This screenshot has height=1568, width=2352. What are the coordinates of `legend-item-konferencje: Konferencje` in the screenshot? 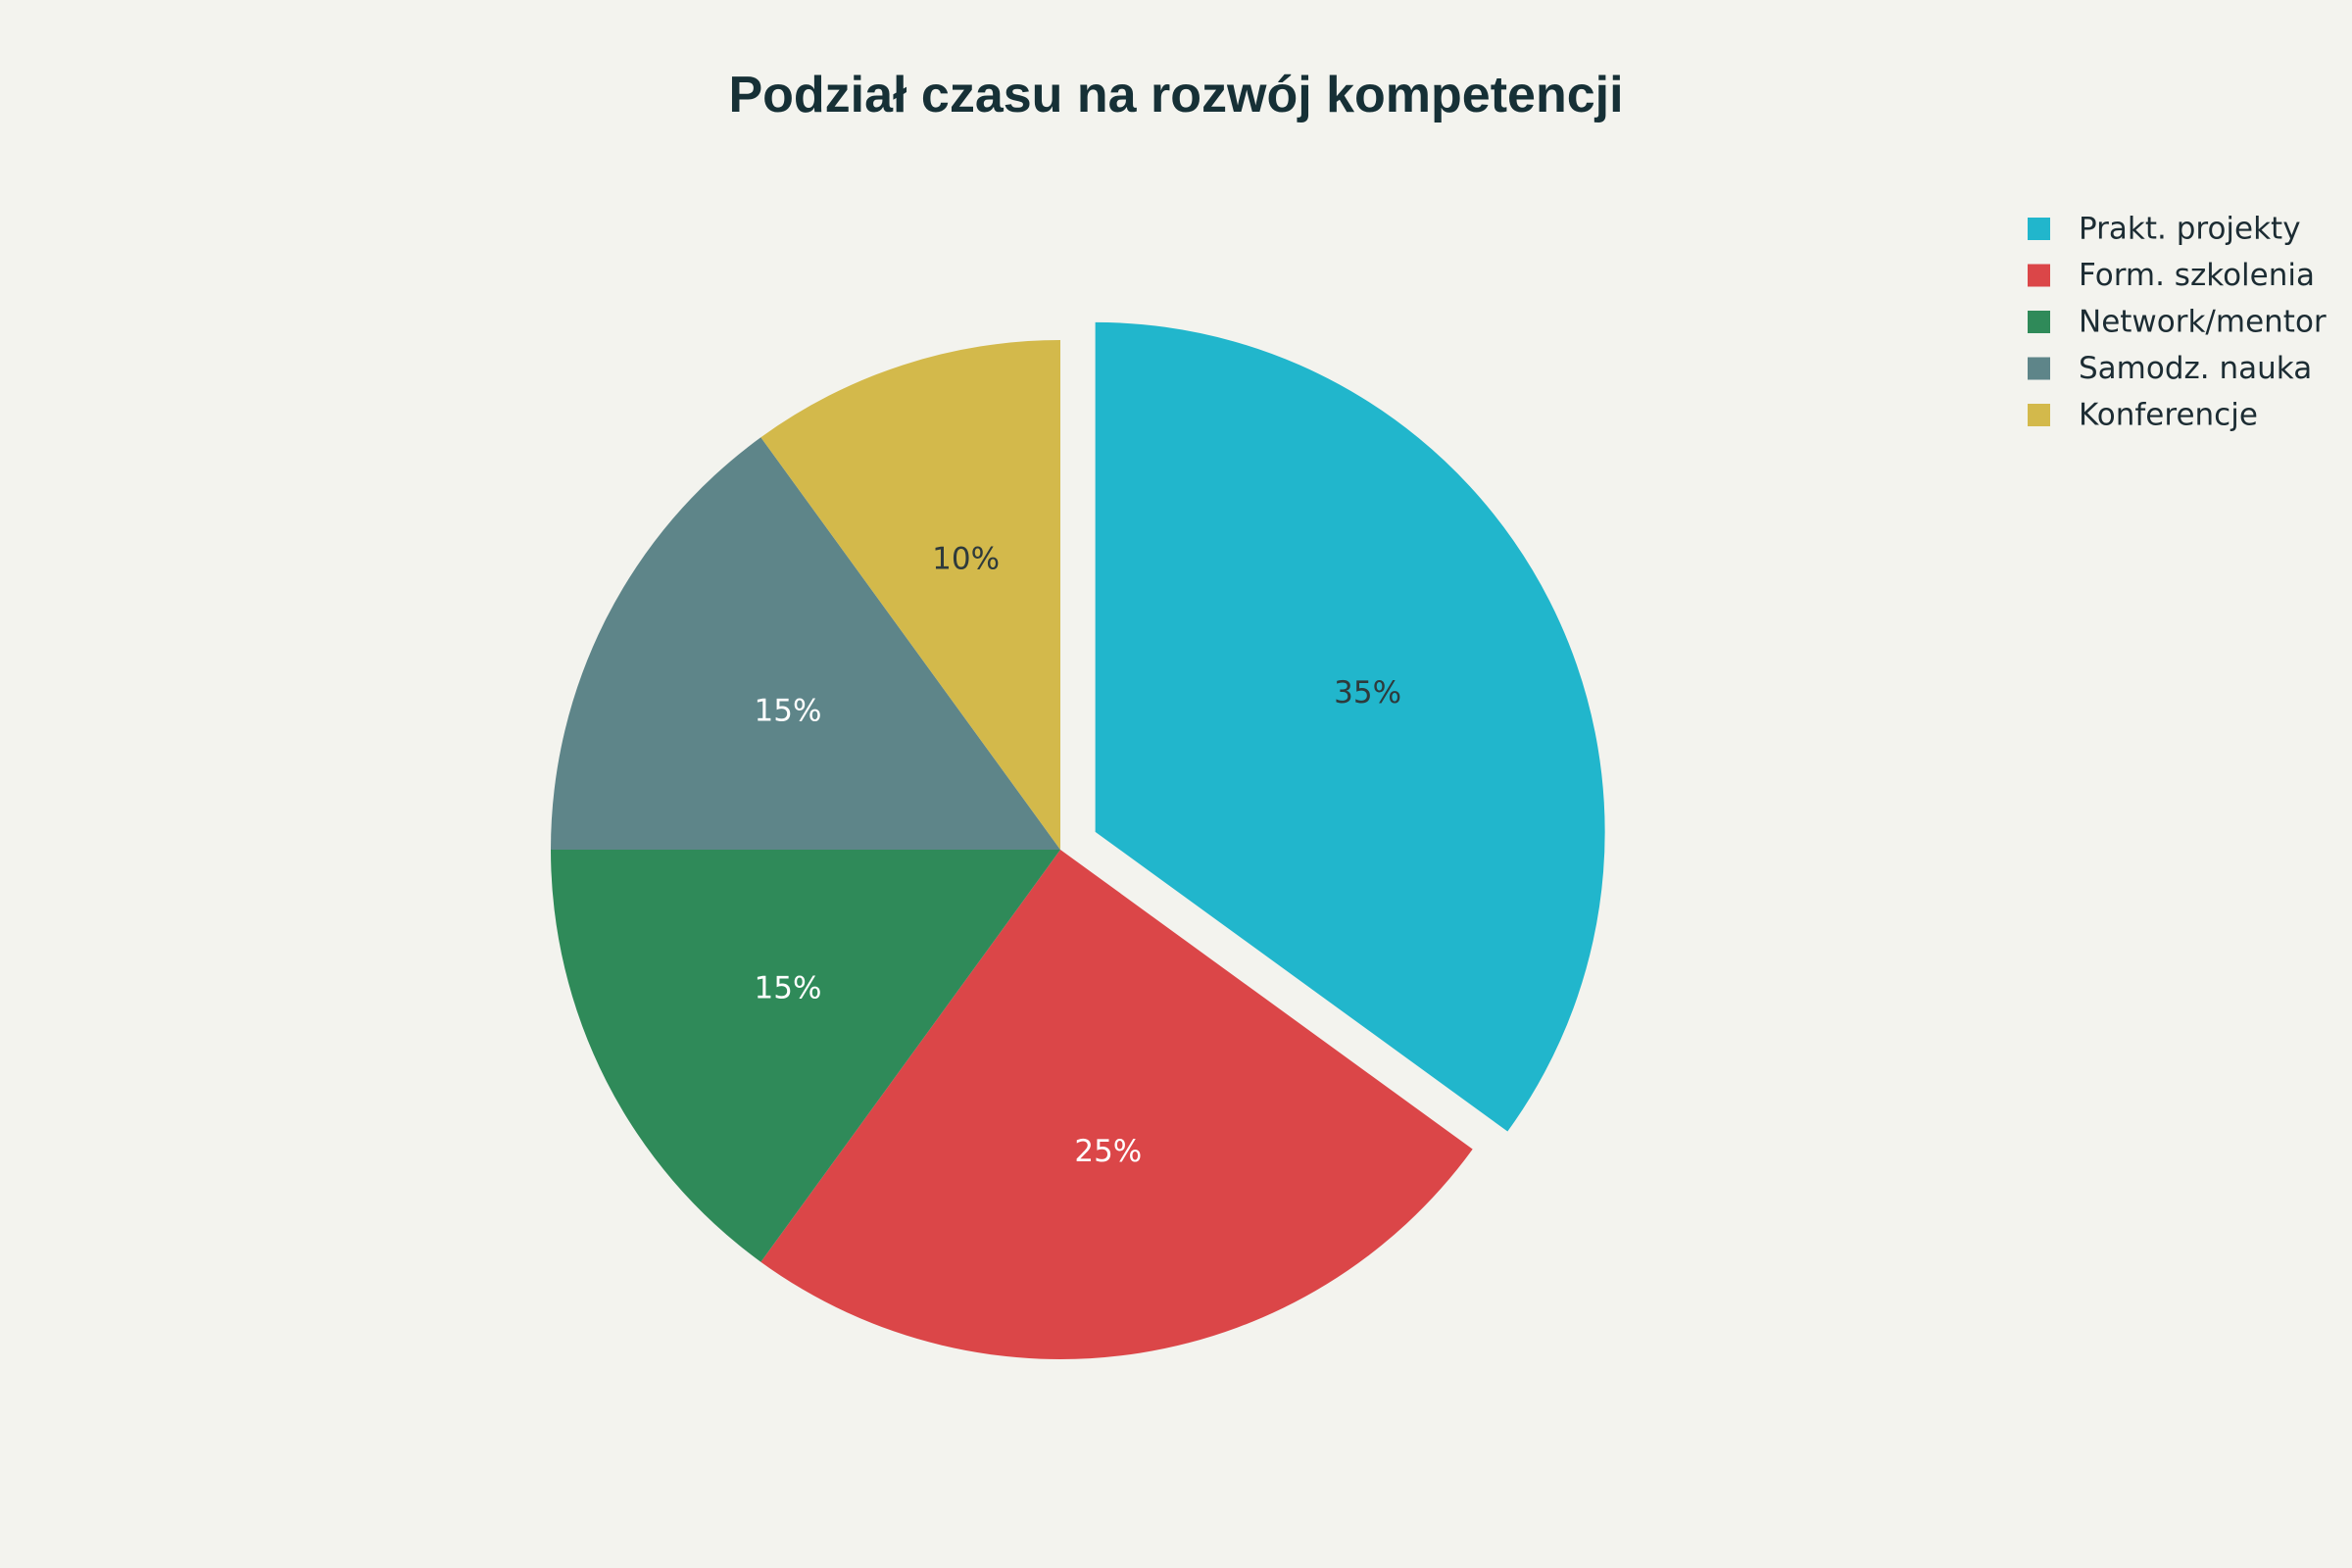 It's located at (2143, 415).